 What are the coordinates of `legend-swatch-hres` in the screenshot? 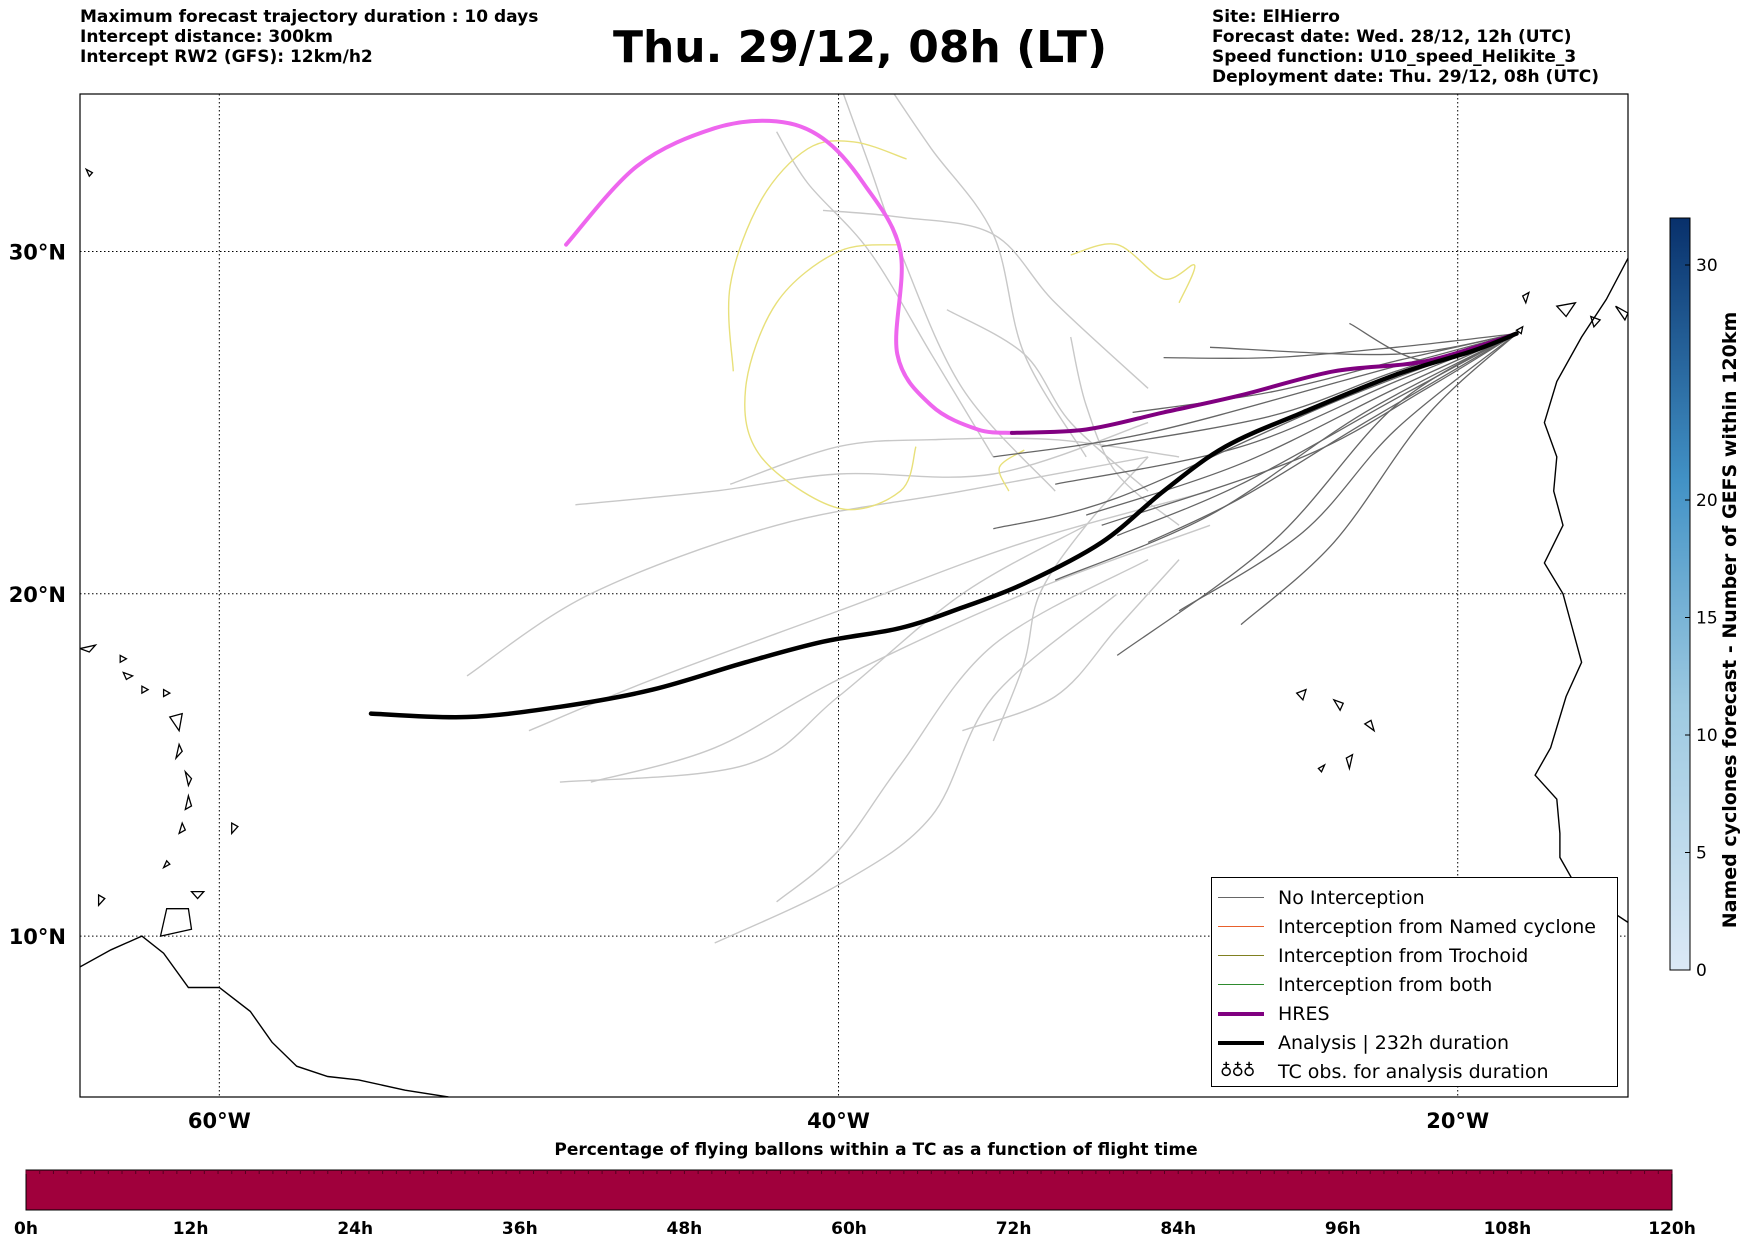 It's located at (1241, 1013).